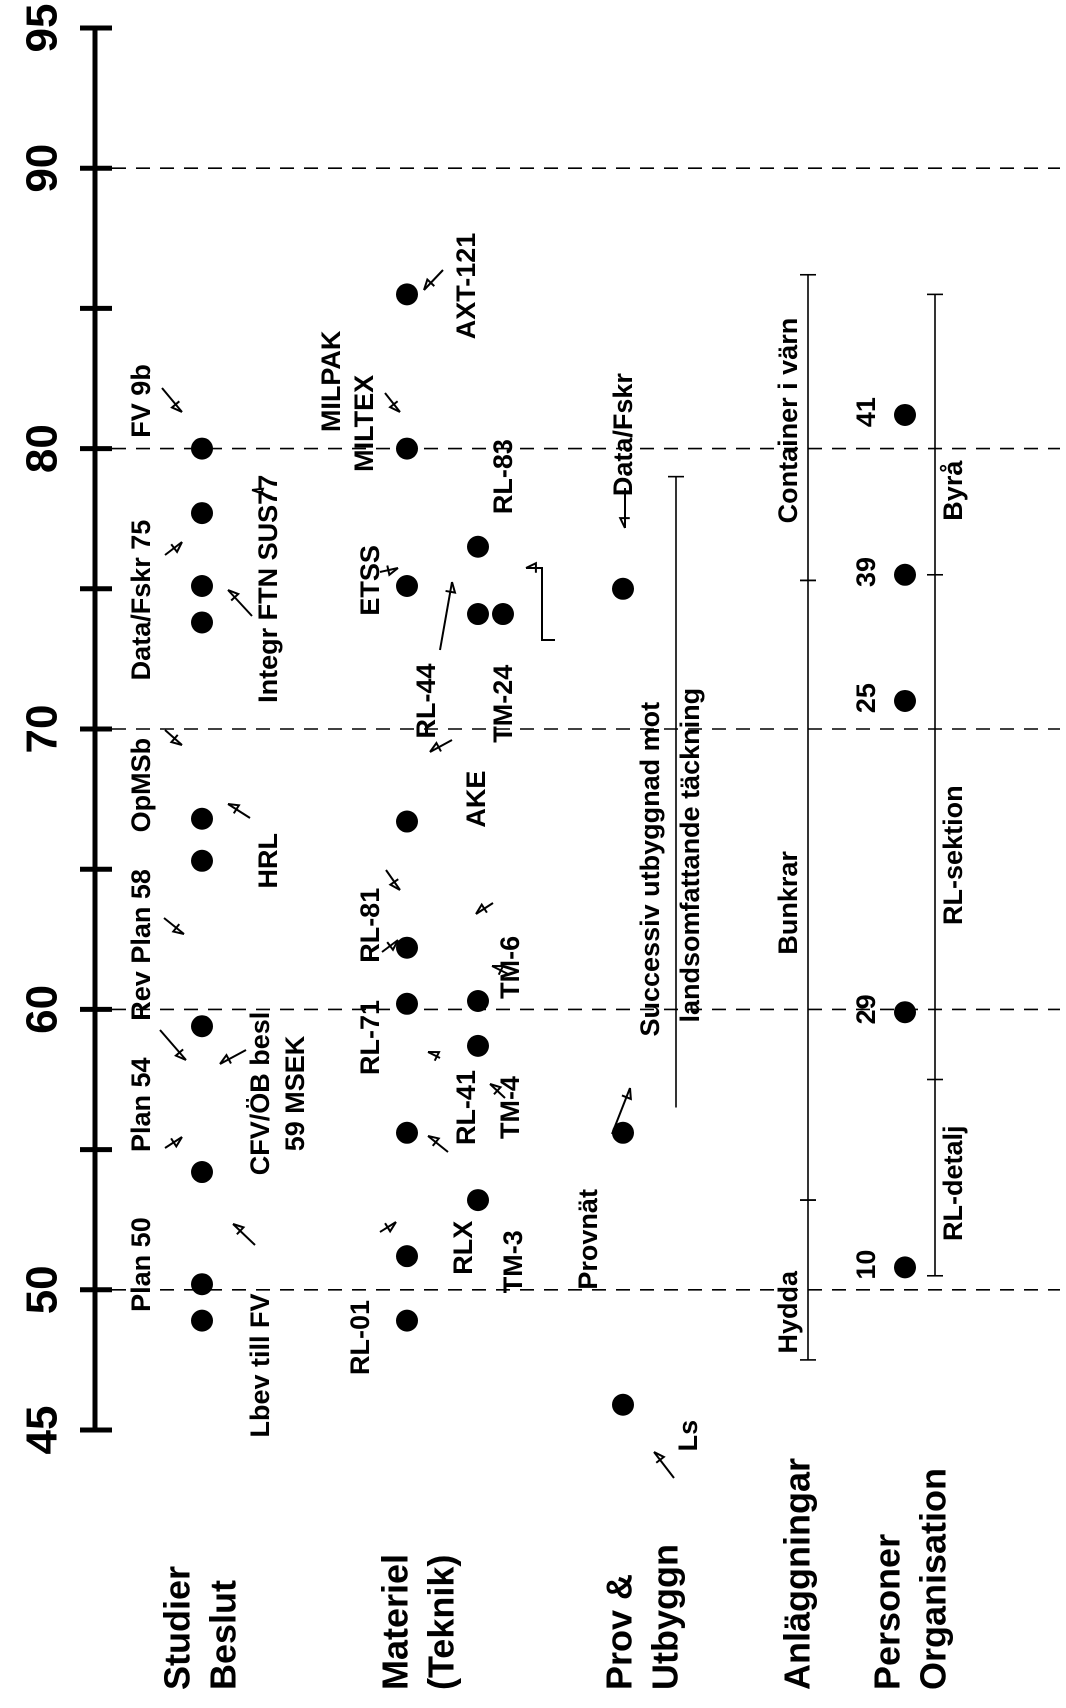 Image resolution: width=1066 pixels, height=1708 pixels. What do you see at coordinates (223, 1635) in the screenshot?
I see `category-label-studier: Beslut` at bounding box center [223, 1635].